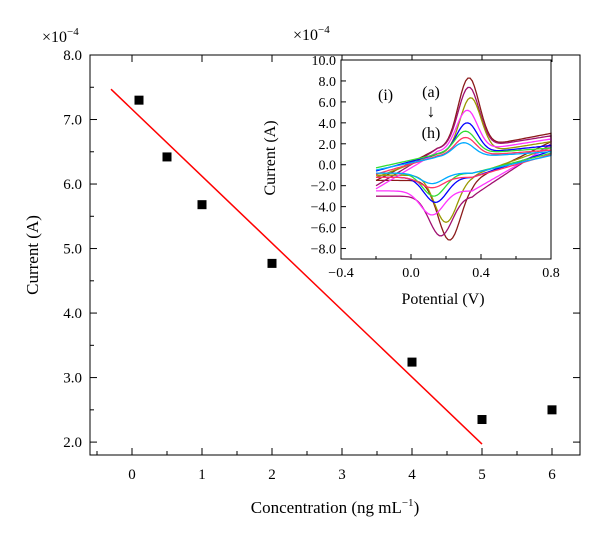 This screenshot has width=600, height=542. What do you see at coordinates (72, 185) in the screenshot?
I see `main-y-tick-label: 6.0` at bounding box center [72, 185].